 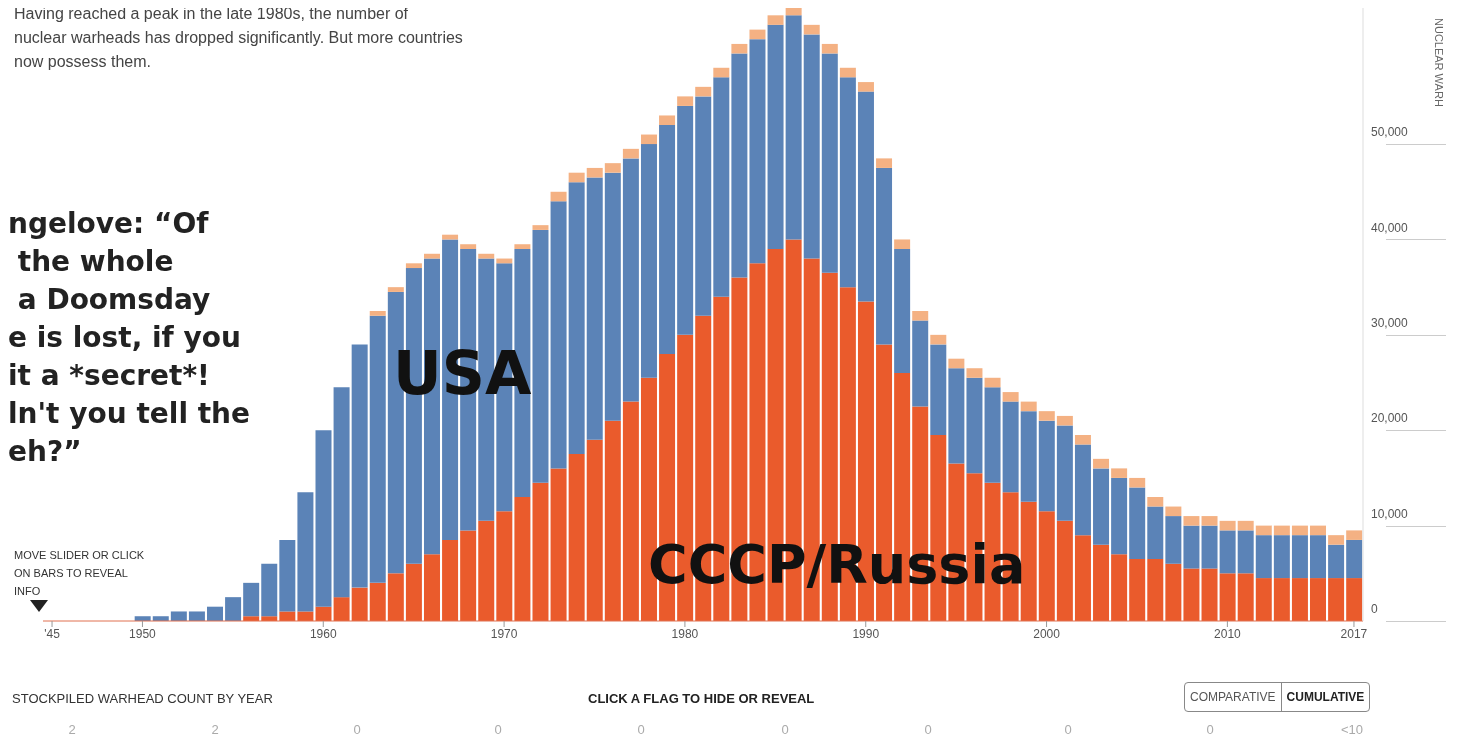 I want to click on x-tick-label: 2010, so click(x=1228, y=633).